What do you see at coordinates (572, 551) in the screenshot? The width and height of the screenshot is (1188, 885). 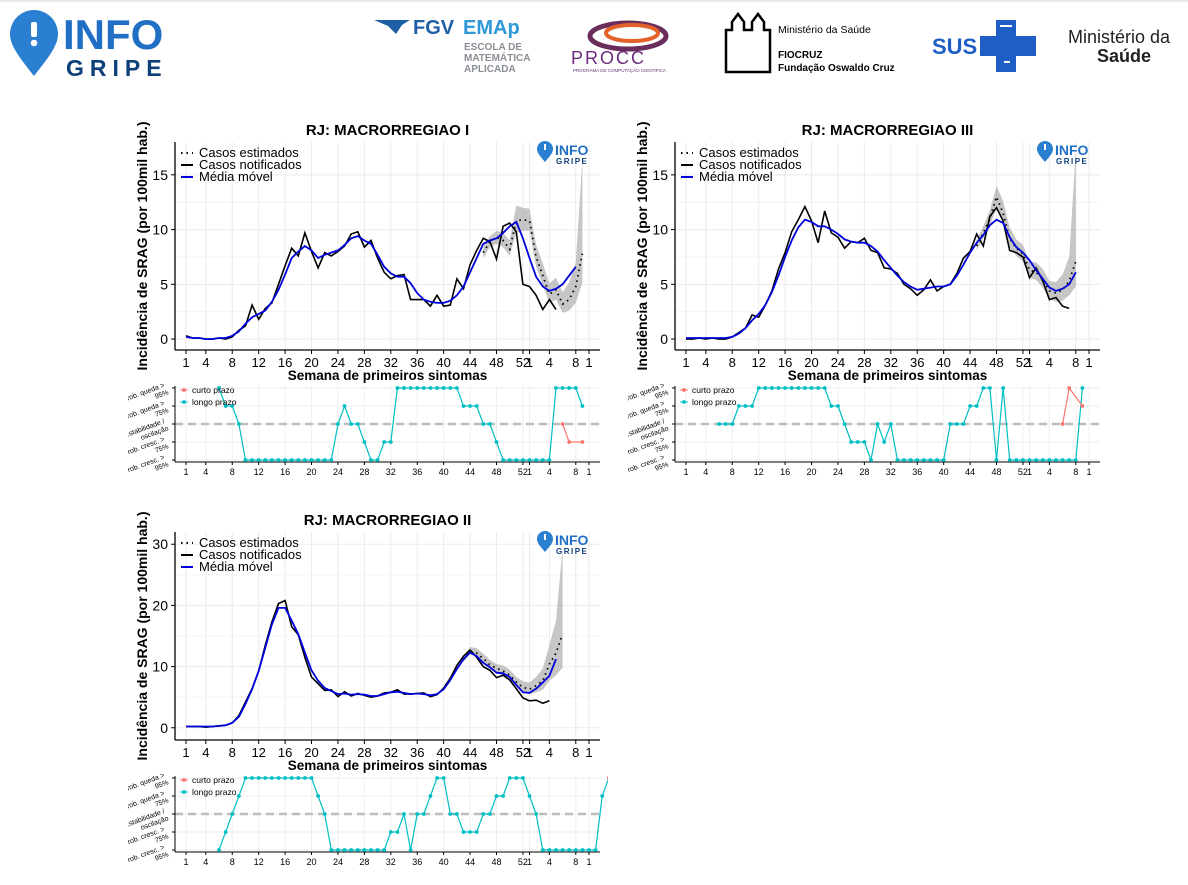 I see `watermark-word2: GRIPE` at bounding box center [572, 551].